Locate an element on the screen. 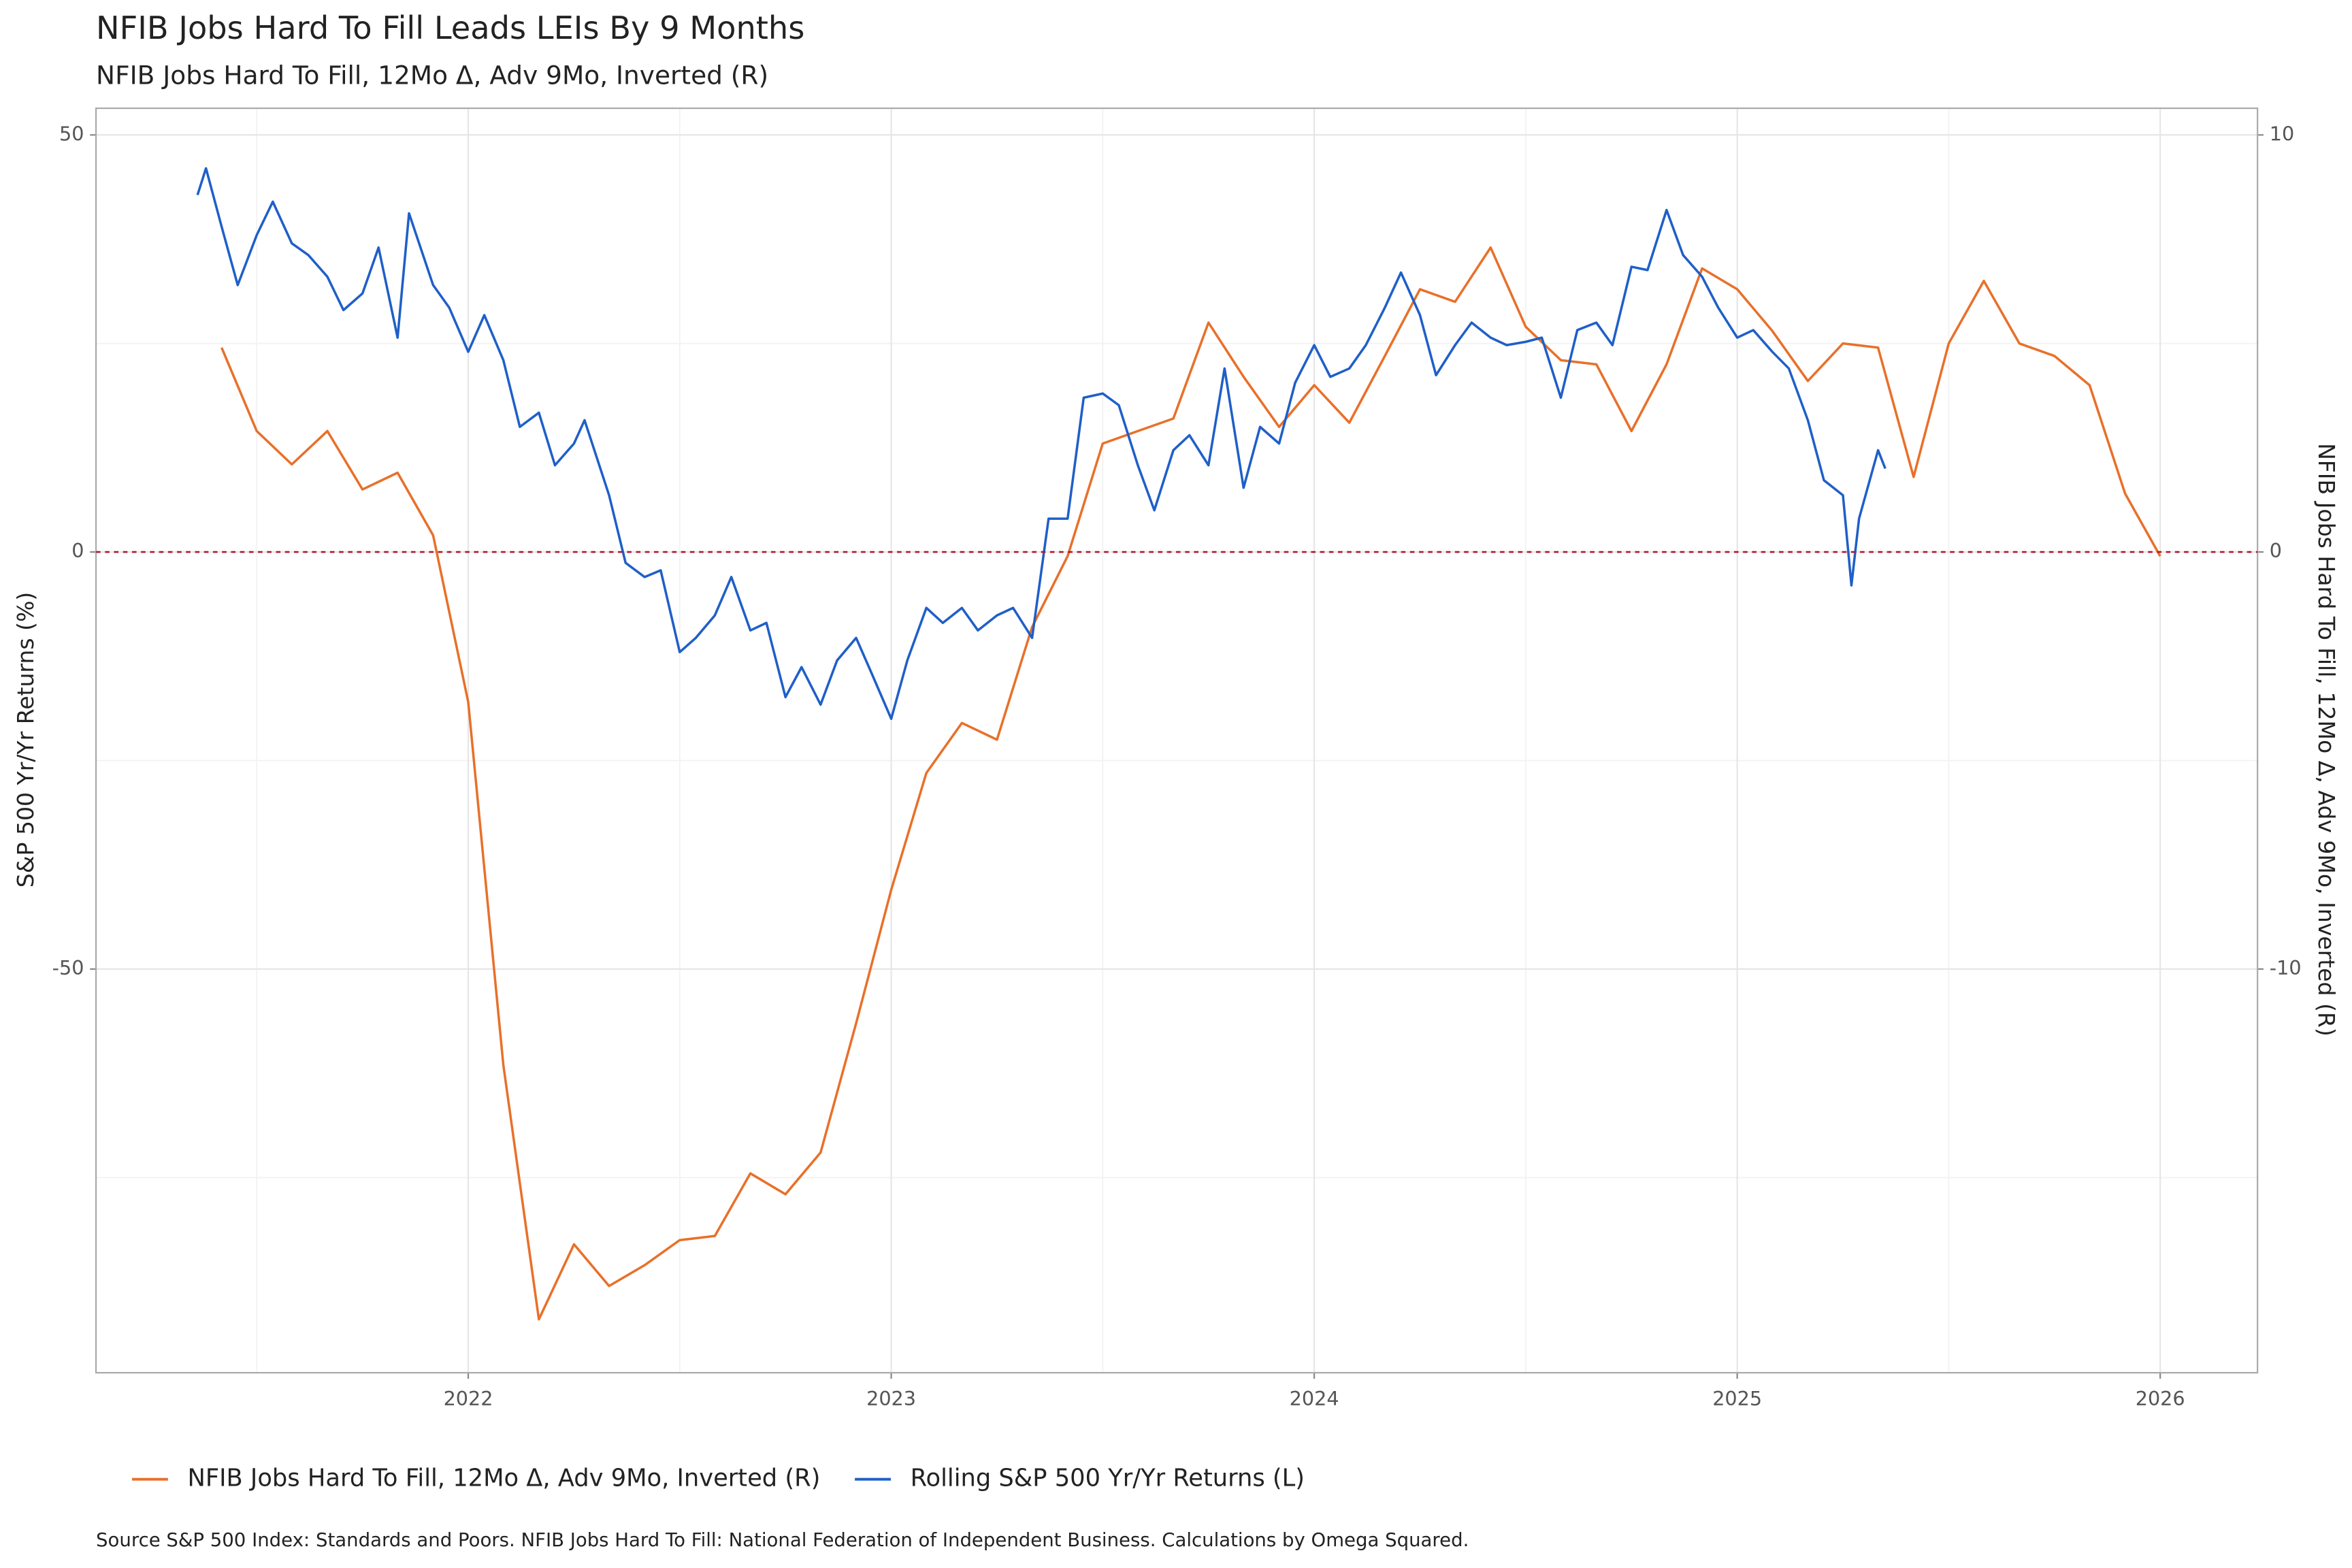 The height and width of the screenshot is (1568, 2352). x-tick-label: 2024 is located at coordinates (1315, 1399).